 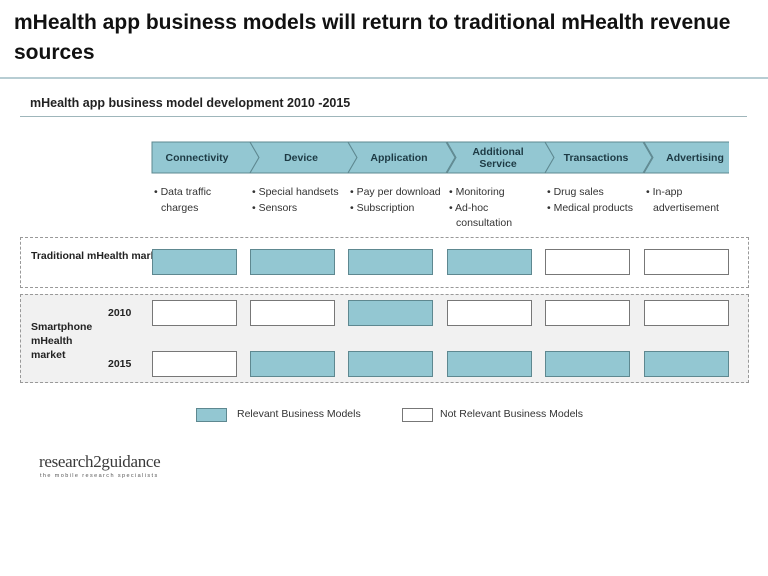 I want to click on bullet-item: • Monitoring, so click(x=477, y=192).